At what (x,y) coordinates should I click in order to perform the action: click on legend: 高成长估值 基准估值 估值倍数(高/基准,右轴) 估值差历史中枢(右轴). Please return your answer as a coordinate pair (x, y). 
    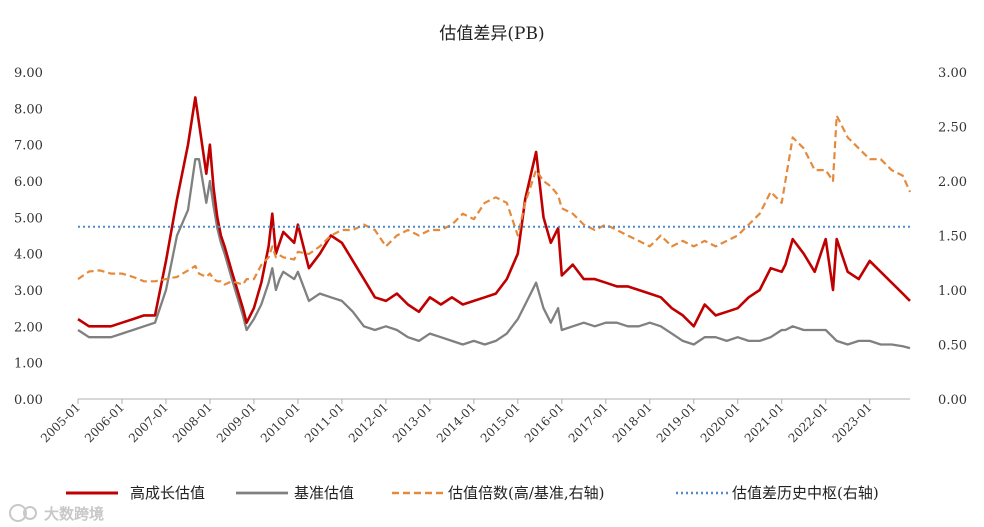
    Looking at the image, I should click on (472, 493).